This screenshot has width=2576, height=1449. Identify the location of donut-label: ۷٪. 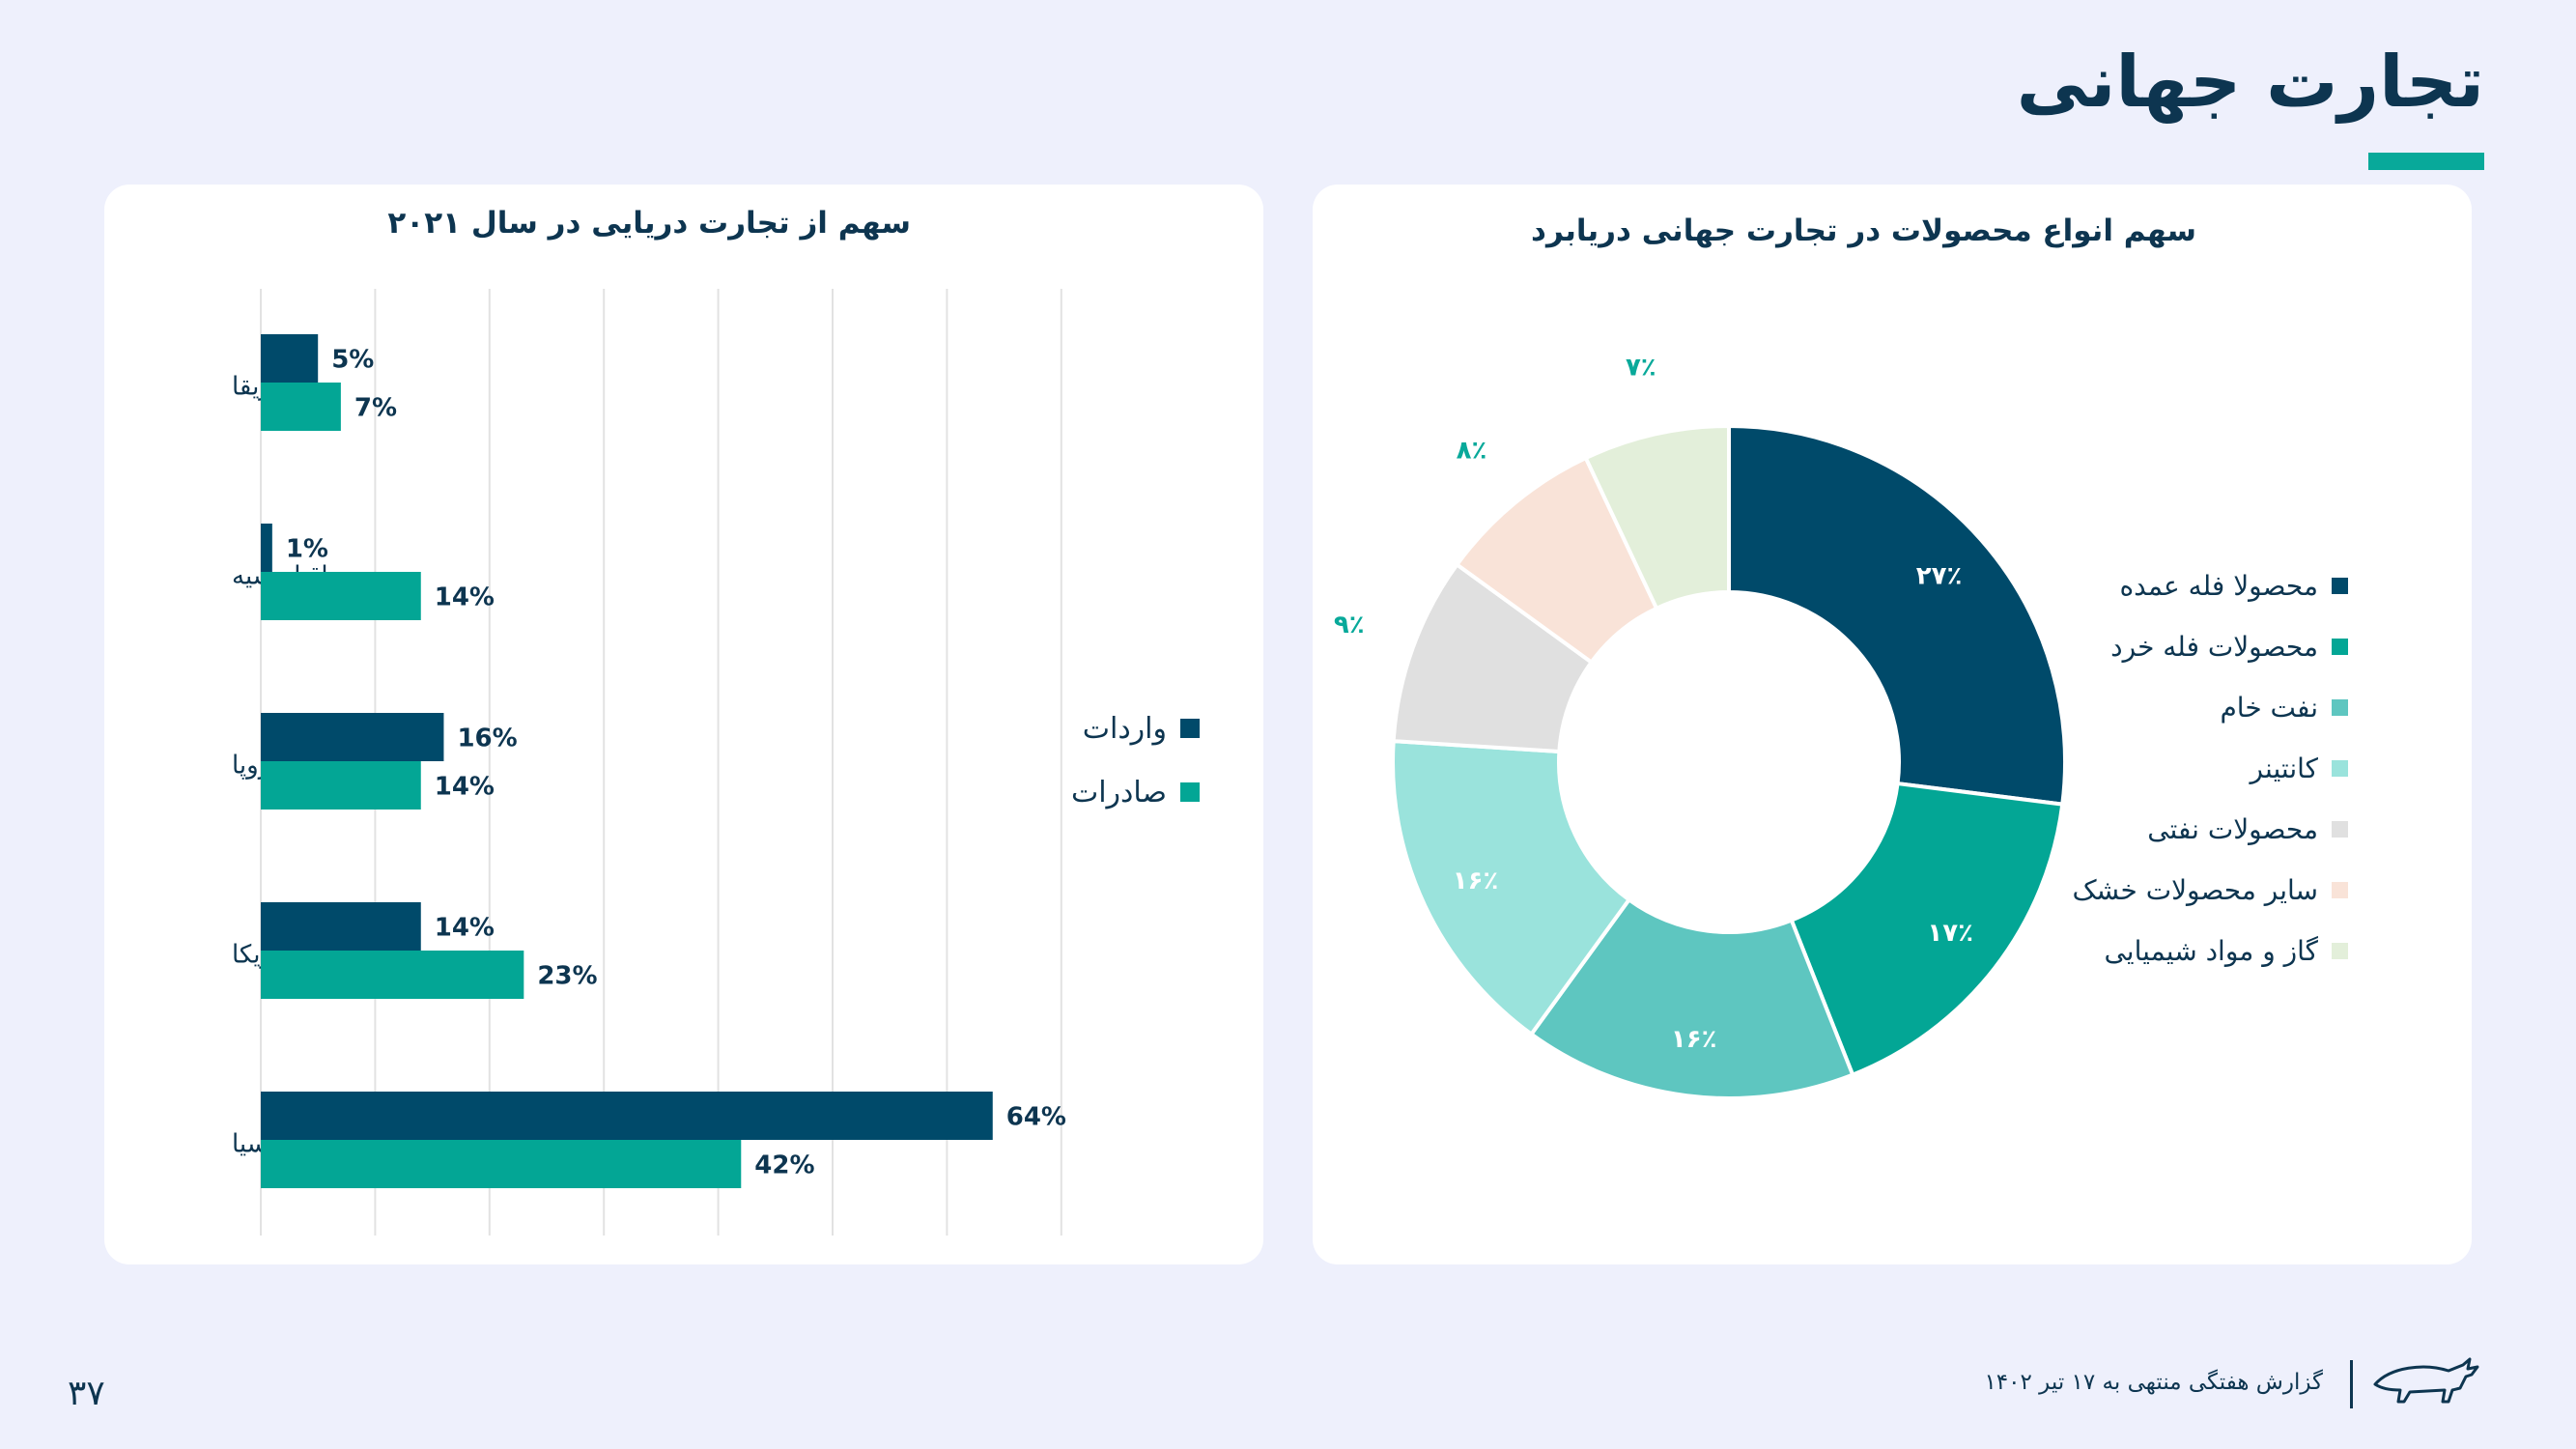
(1641, 368).